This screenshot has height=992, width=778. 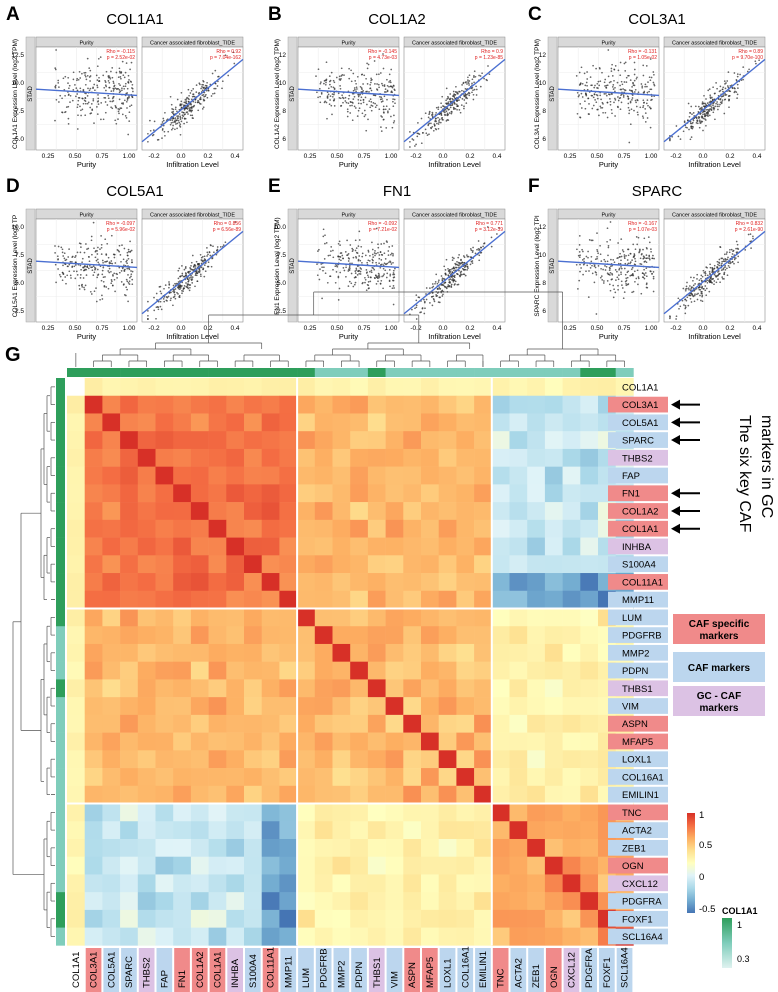 I want to click on y-axis-label: FN1 Expression Level (log2 TPM), so click(x=277, y=265).